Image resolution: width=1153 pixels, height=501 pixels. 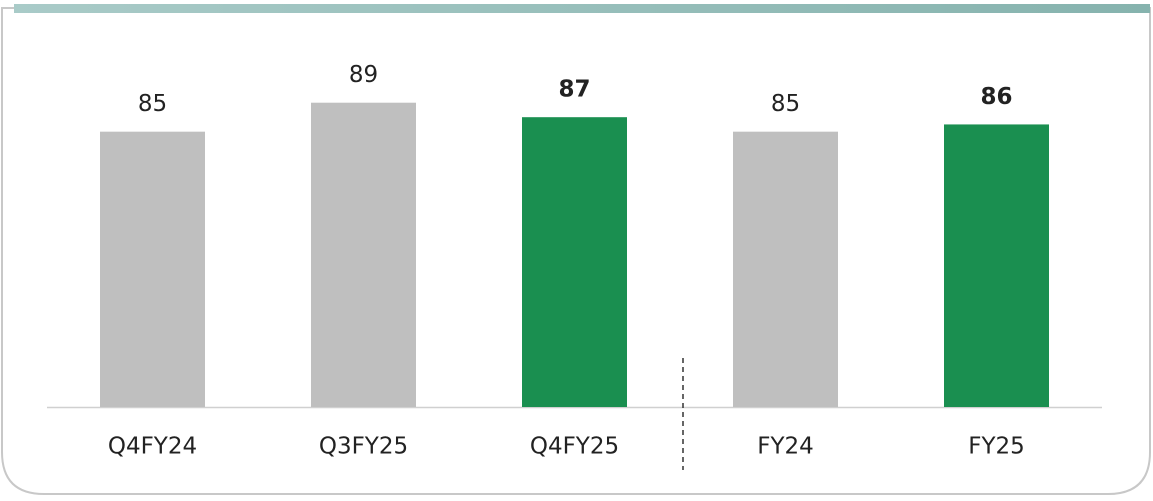 What do you see at coordinates (996, 97) in the screenshot?
I see `value-label: 86` at bounding box center [996, 97].